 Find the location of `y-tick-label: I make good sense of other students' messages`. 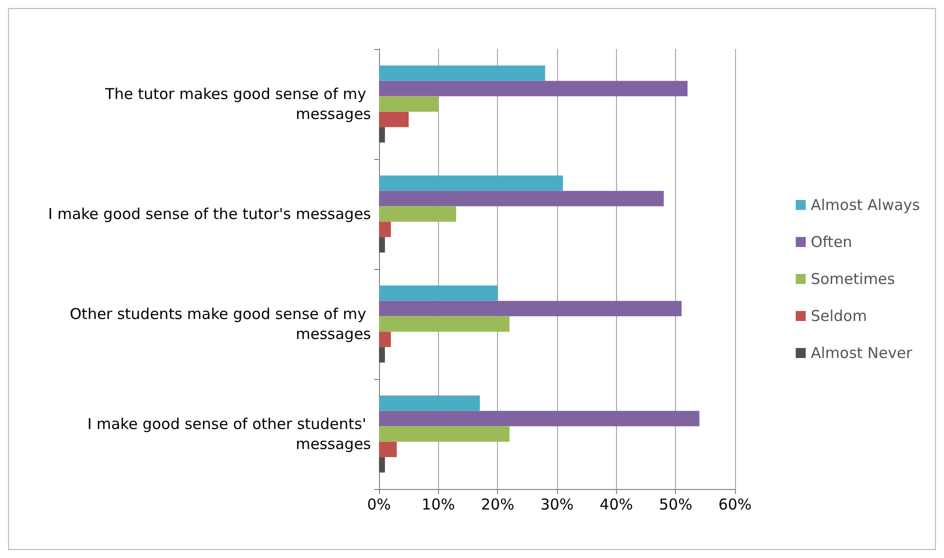

y-tick-label: I make good sense of other students' messages is located at coordinates (229, 434).